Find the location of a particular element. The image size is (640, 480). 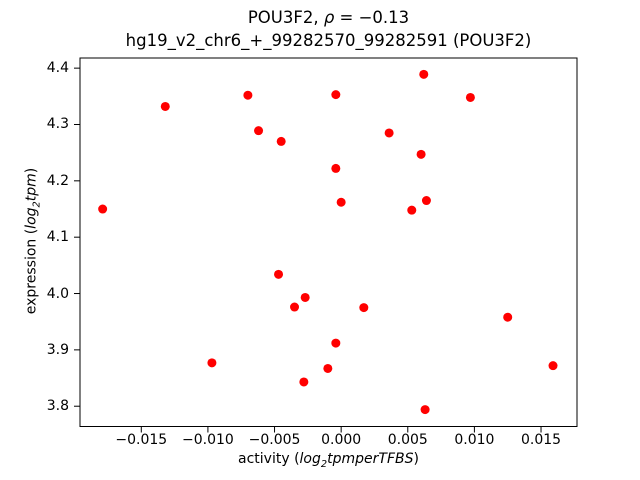

x-tick-label: 0.015 is located at coordinates (541, 440).